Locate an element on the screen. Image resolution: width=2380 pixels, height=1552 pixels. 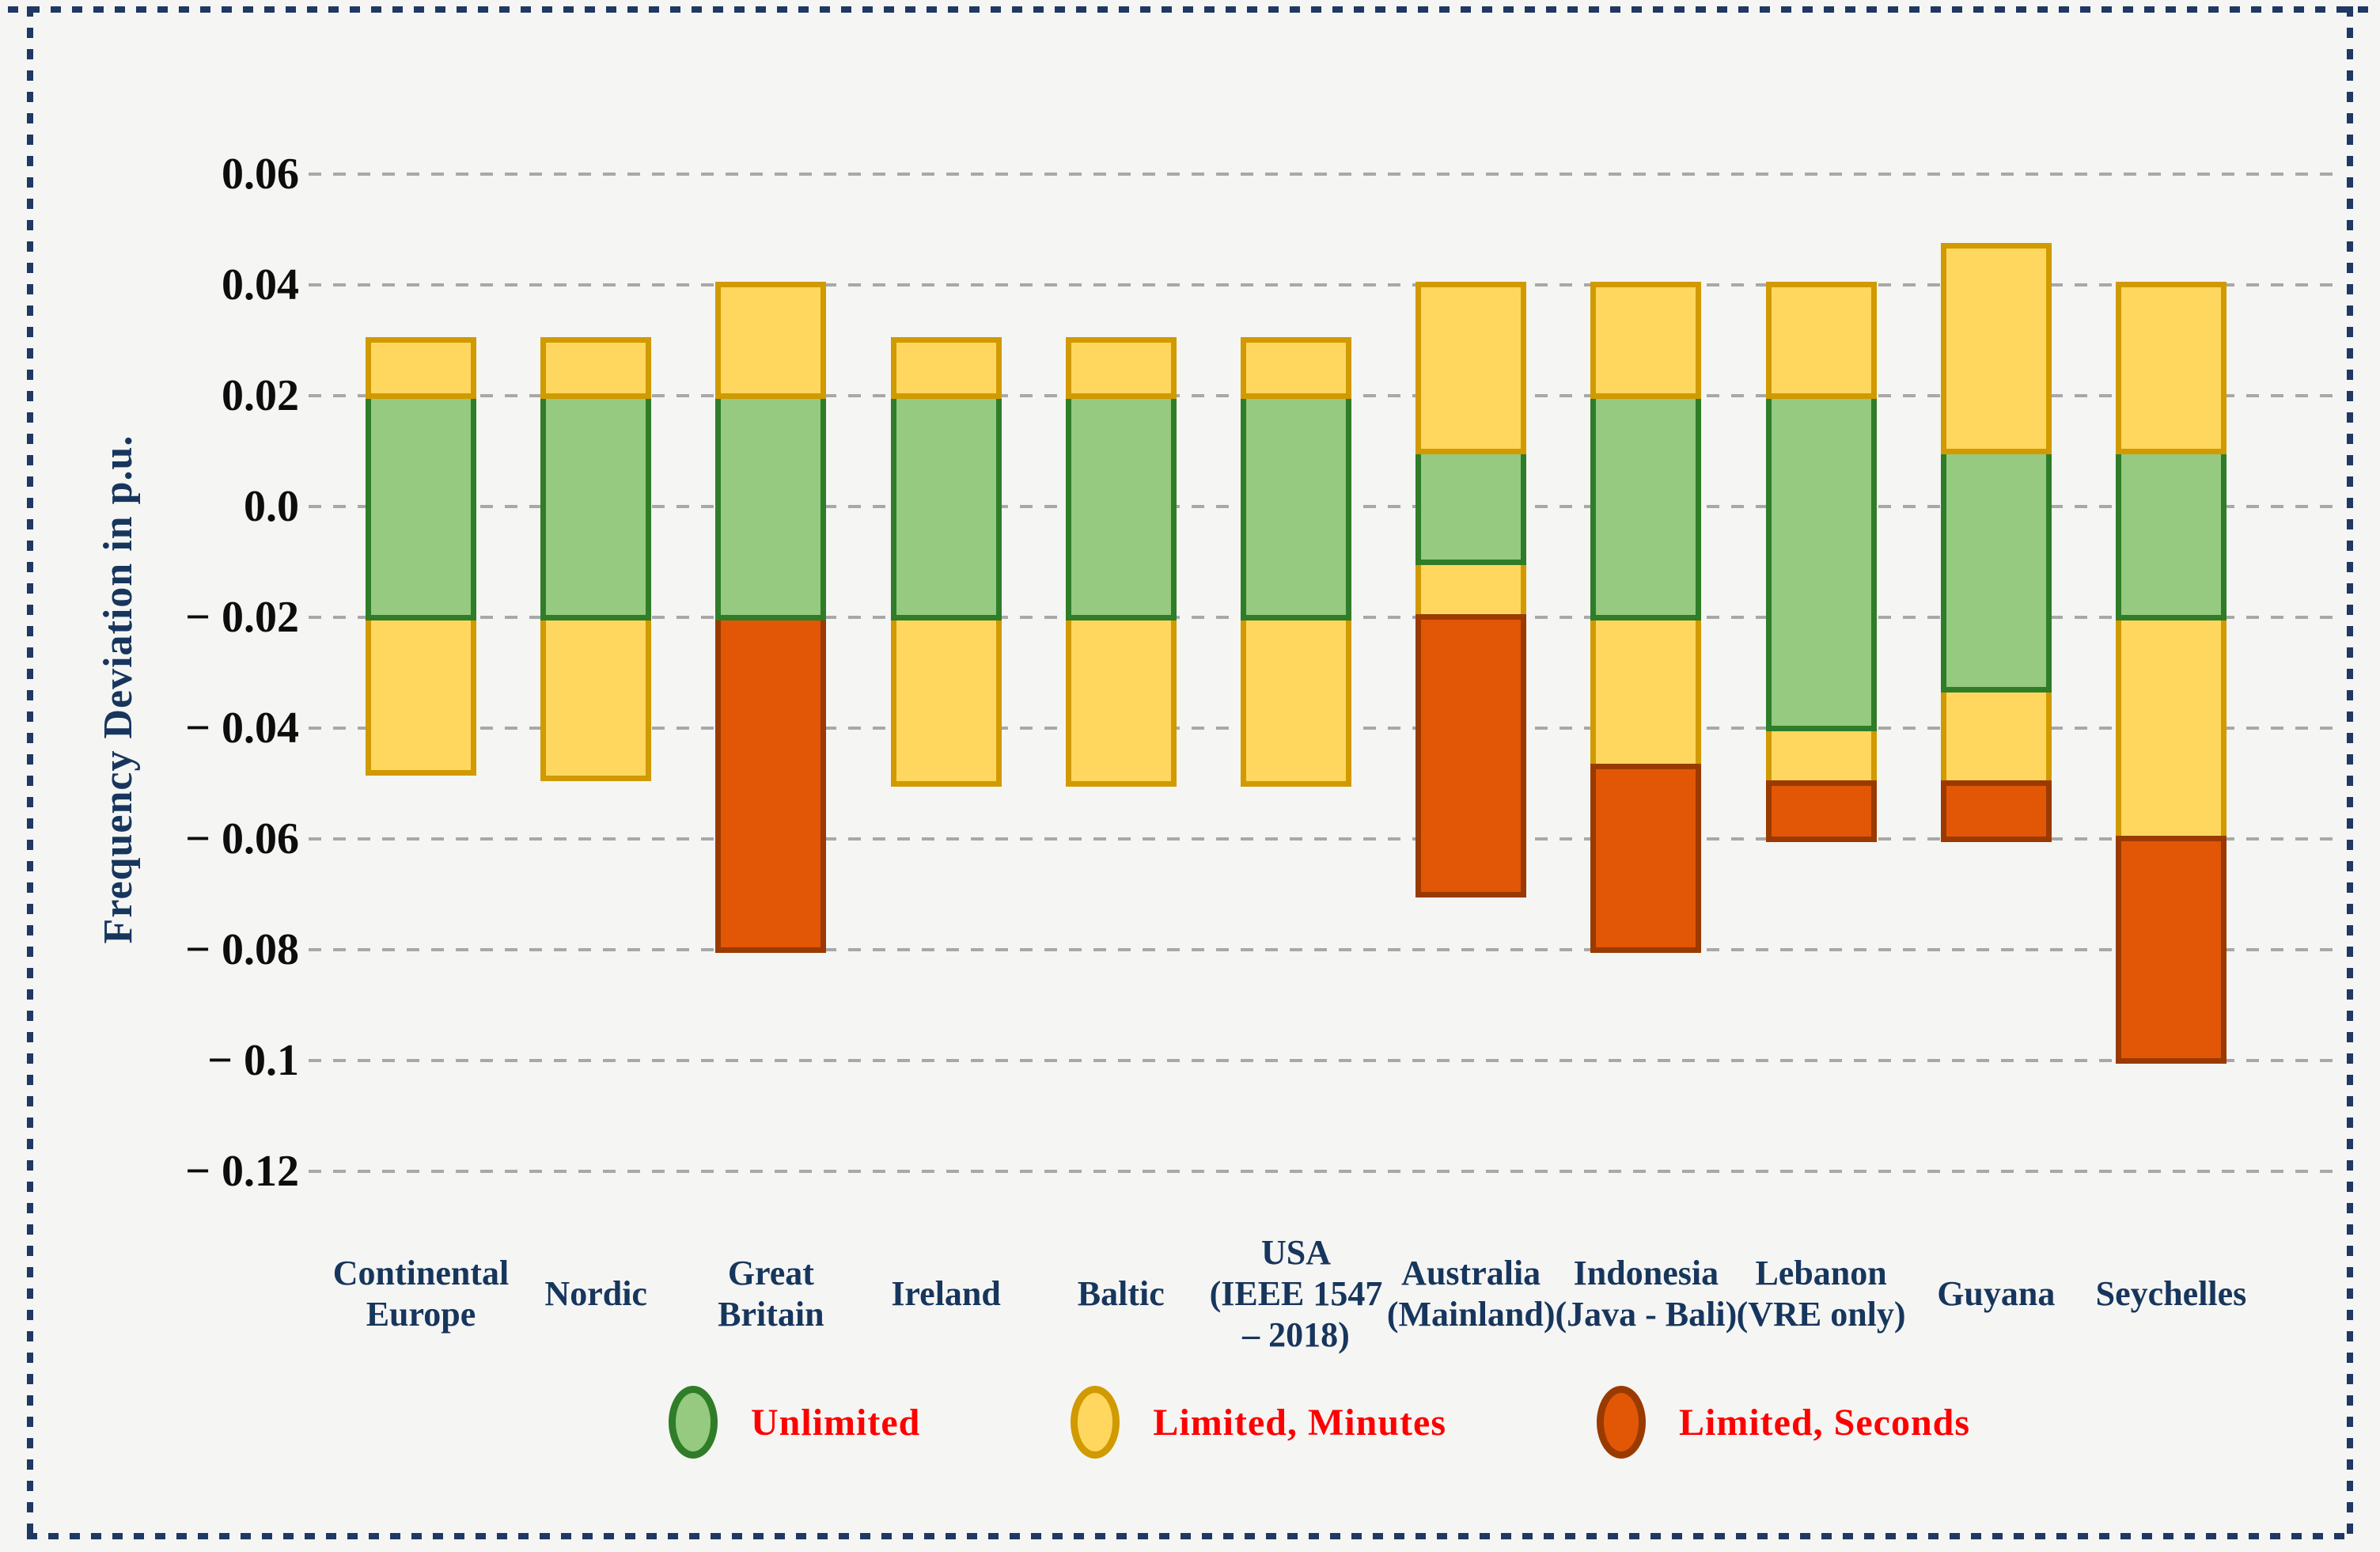
figure-border-left is located at coordinates (30, 772).